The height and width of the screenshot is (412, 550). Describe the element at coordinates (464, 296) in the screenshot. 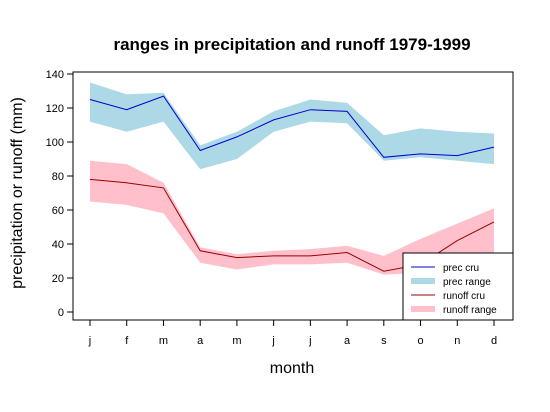

I see `legend-label: runoff cru` at that location.